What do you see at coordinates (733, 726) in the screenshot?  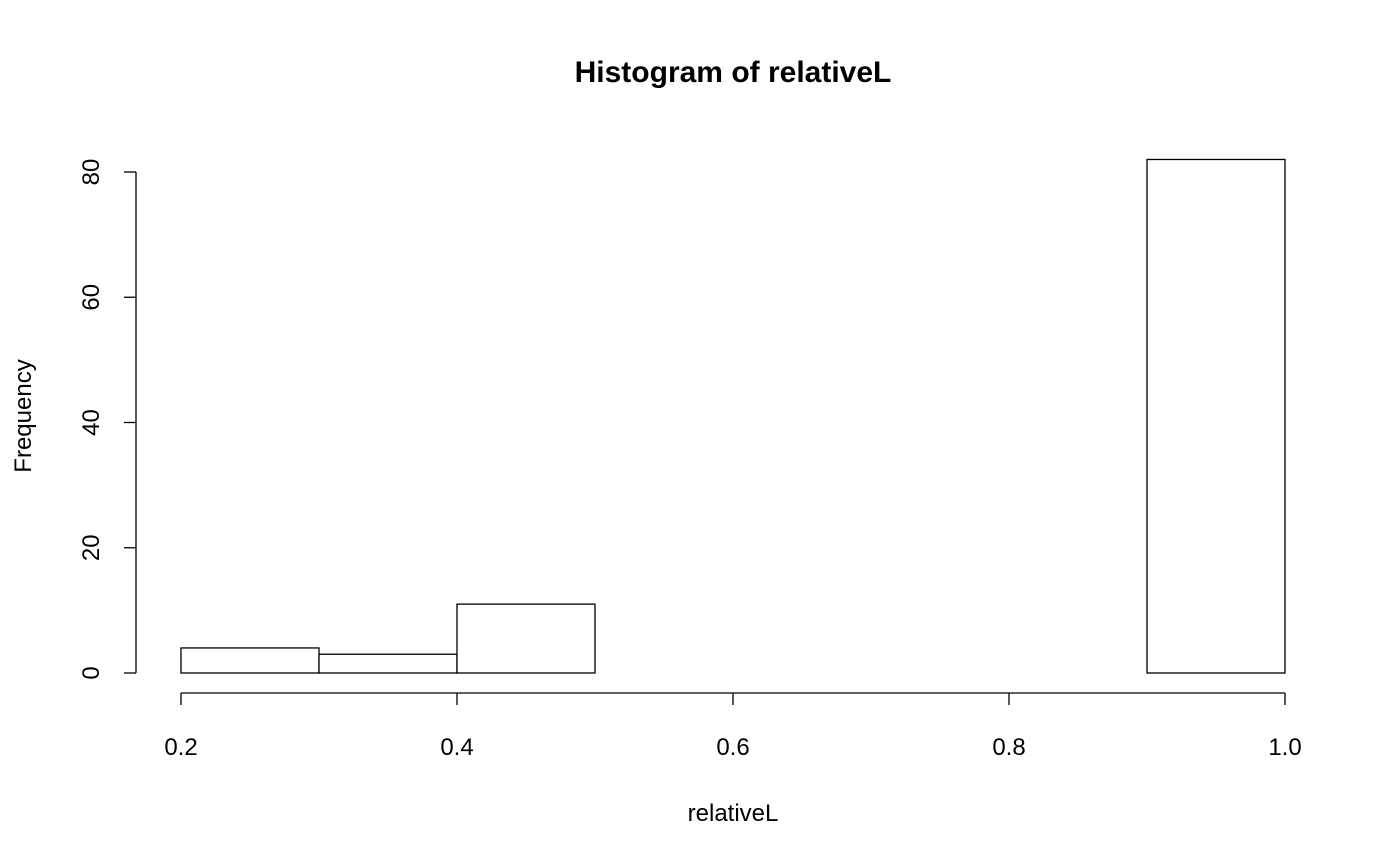 I see `x-axis: 0.2 0.4 0.6 0.8 1.0` at bounding box center [733, 726].